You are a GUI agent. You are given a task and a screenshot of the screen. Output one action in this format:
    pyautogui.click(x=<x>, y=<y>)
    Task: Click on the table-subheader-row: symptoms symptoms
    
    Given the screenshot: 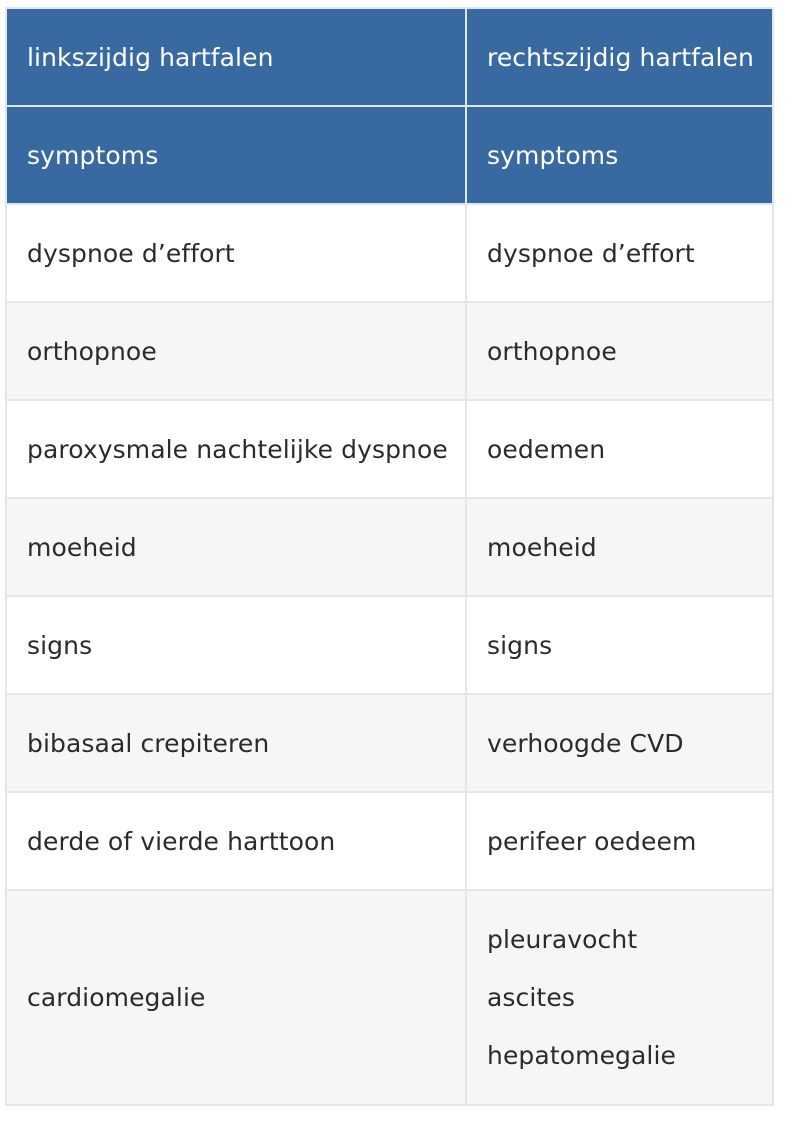 What is the action you would take?
    pyautogui.click(x=389, y=155)
    